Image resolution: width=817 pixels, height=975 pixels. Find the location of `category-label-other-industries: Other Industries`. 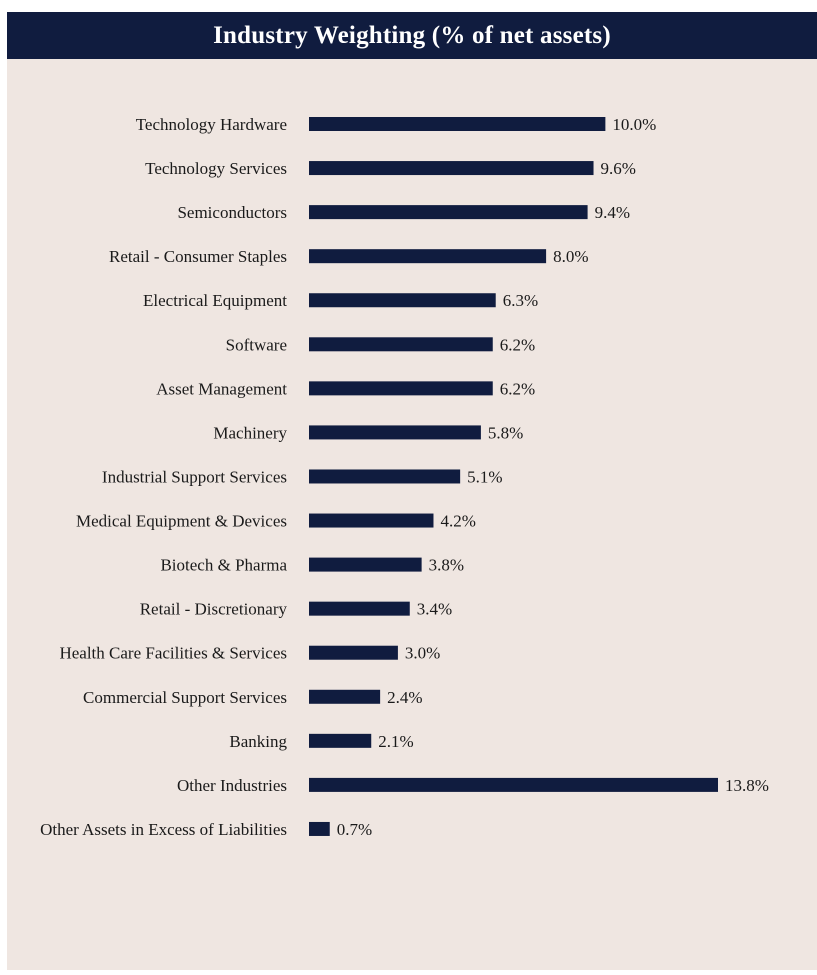

category-label-other-industries: Other Industries is located at coordinates (232, 785).